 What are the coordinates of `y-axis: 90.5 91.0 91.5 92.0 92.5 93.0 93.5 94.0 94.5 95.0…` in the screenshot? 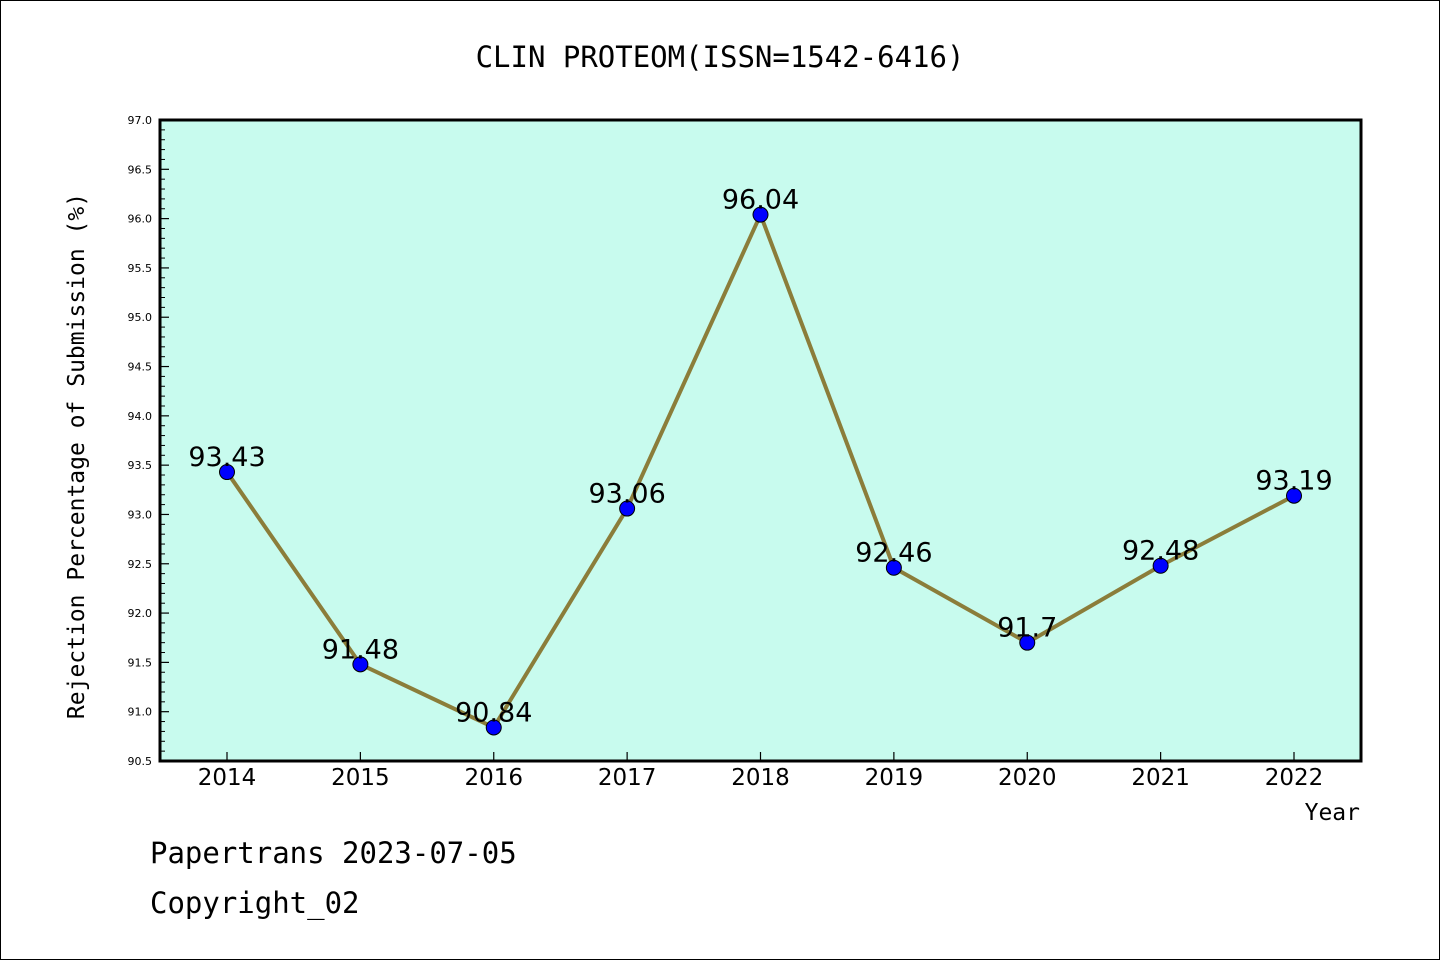 It's located at (148, 441).